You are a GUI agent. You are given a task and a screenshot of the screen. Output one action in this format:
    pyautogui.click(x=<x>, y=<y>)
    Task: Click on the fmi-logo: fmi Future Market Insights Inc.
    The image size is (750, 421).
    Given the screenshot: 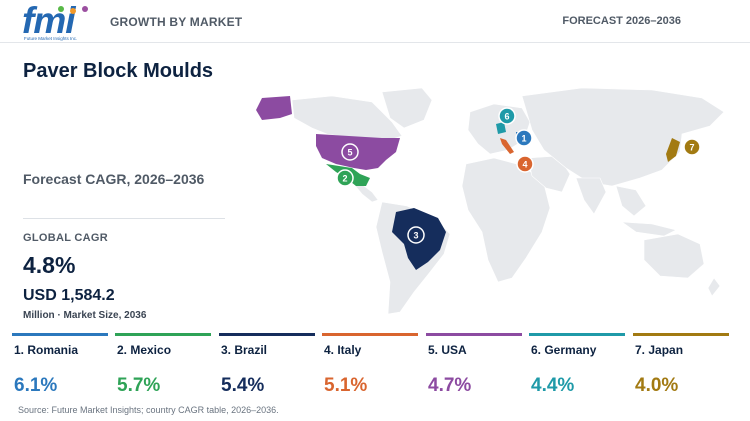 What is the action you would take?
    pyautogui.click(x=57, y=22)
    